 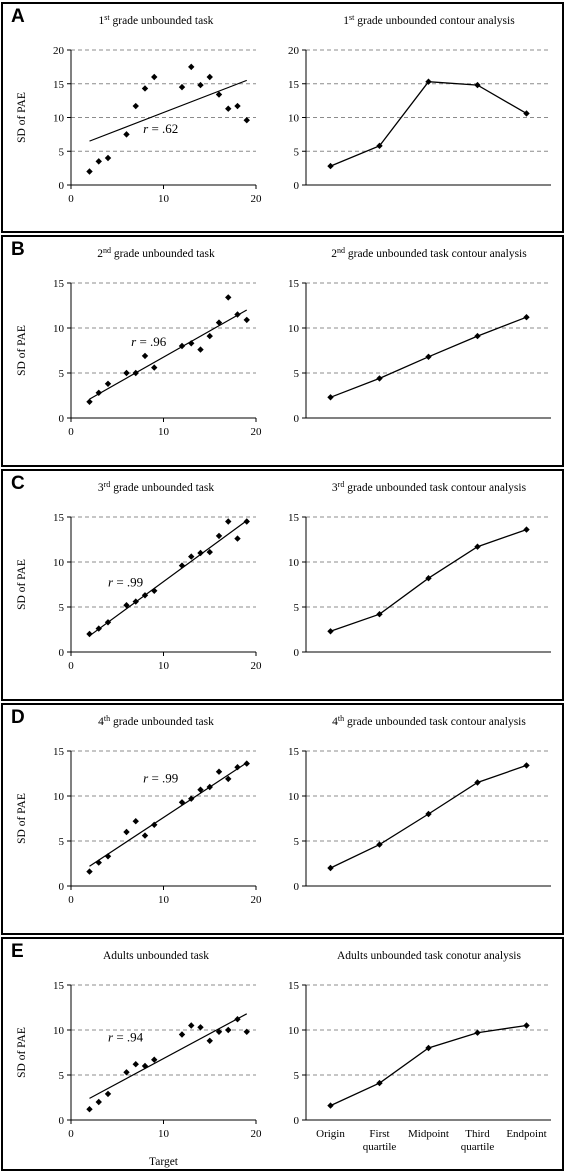 I want to click on correlation-label: r = .62, so click(x=160, y=128).